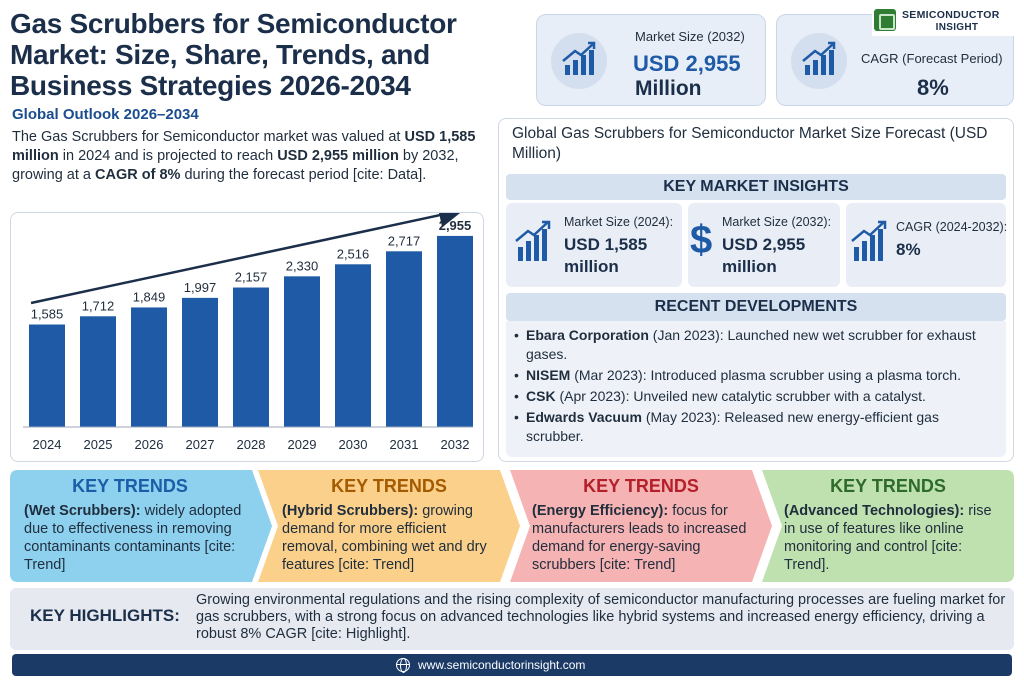 Image resolution: width=1024 pixels, height=683 pixels. I want to click on bar-2031, so click(404, 339).